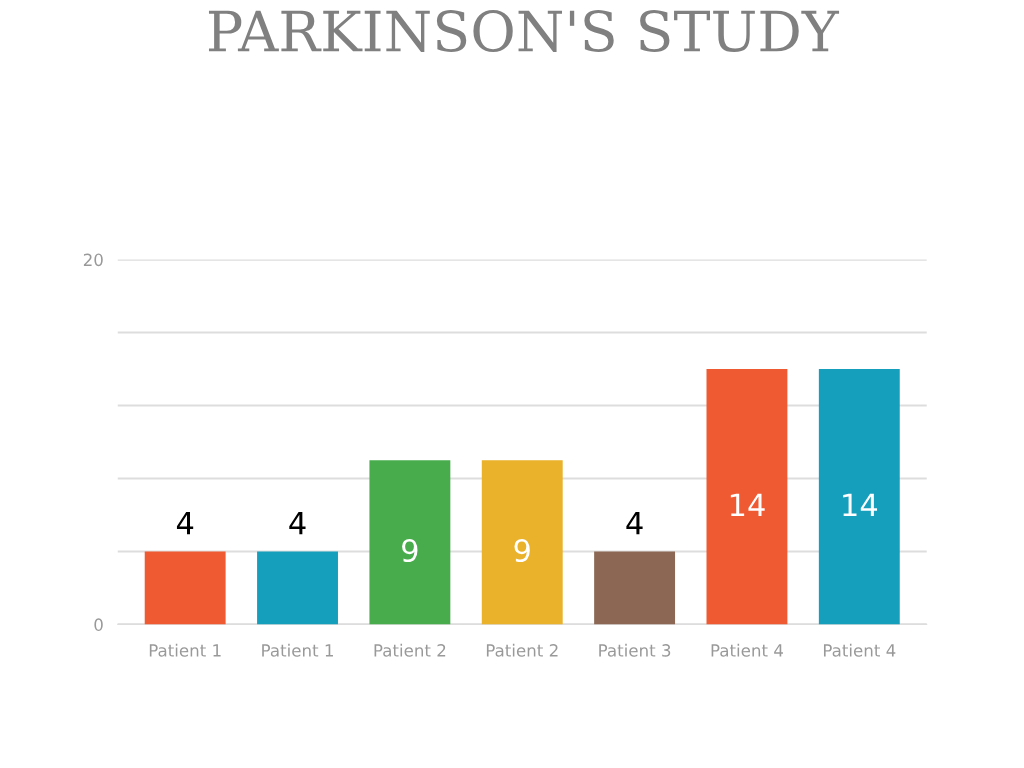 This screenshot has width=1024, height=768. I want to click on x-tick-label: Patient 3, so click(635, 650).